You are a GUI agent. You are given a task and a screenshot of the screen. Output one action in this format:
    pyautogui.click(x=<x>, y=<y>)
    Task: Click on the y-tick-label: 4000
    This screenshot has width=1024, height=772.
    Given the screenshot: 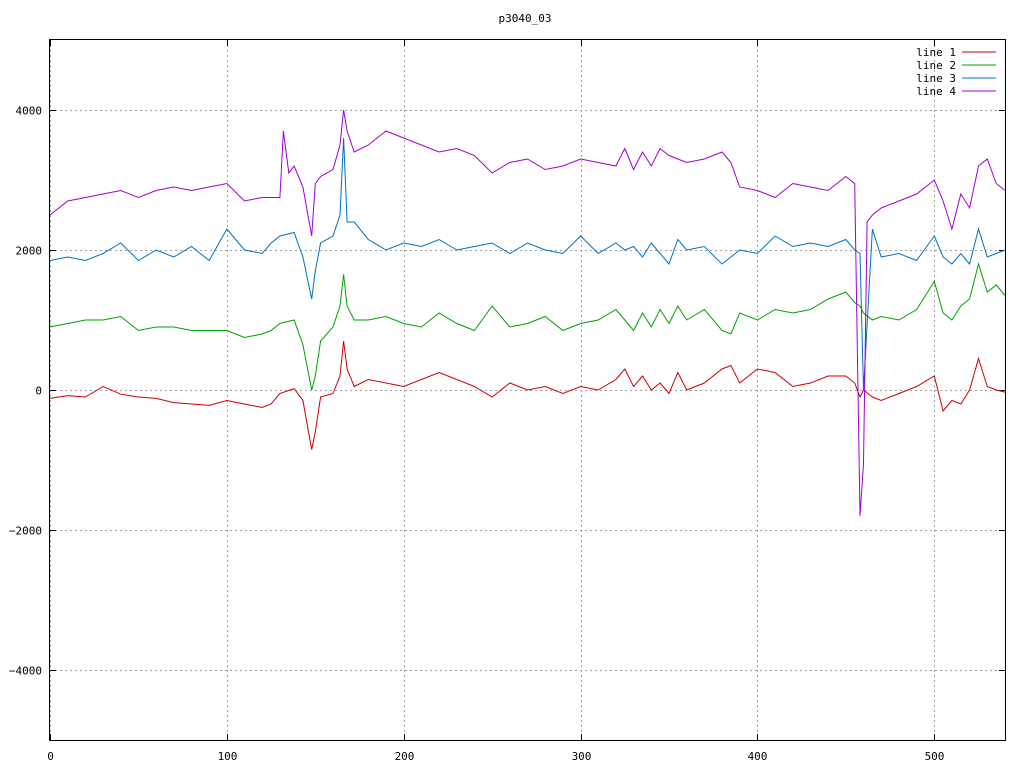 What is the action you would take?
    pyautogui.click(x=29, y=111)
    